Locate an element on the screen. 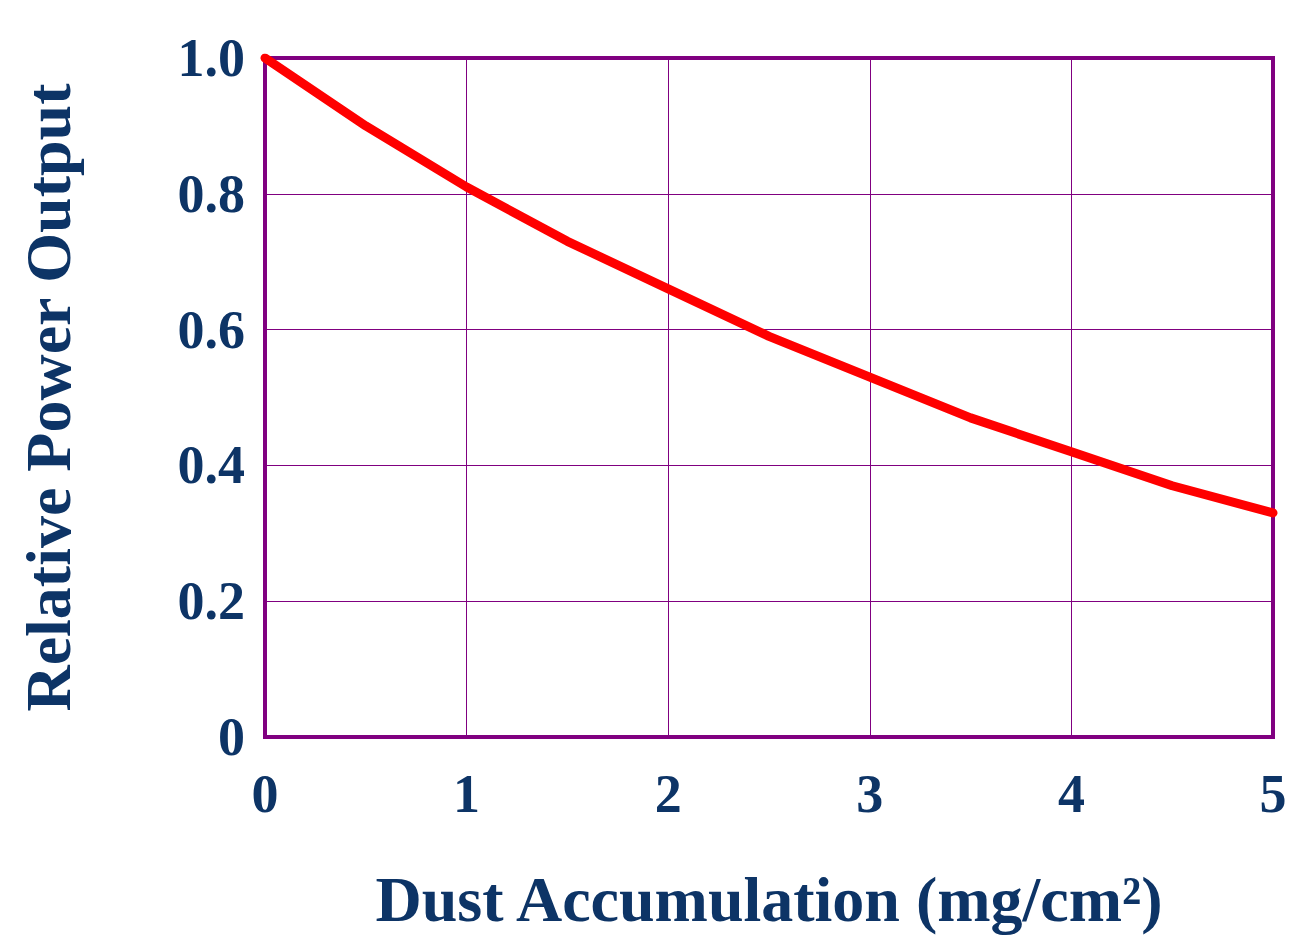  x-tick-label: 4 is located at coordinates (1071, 794).